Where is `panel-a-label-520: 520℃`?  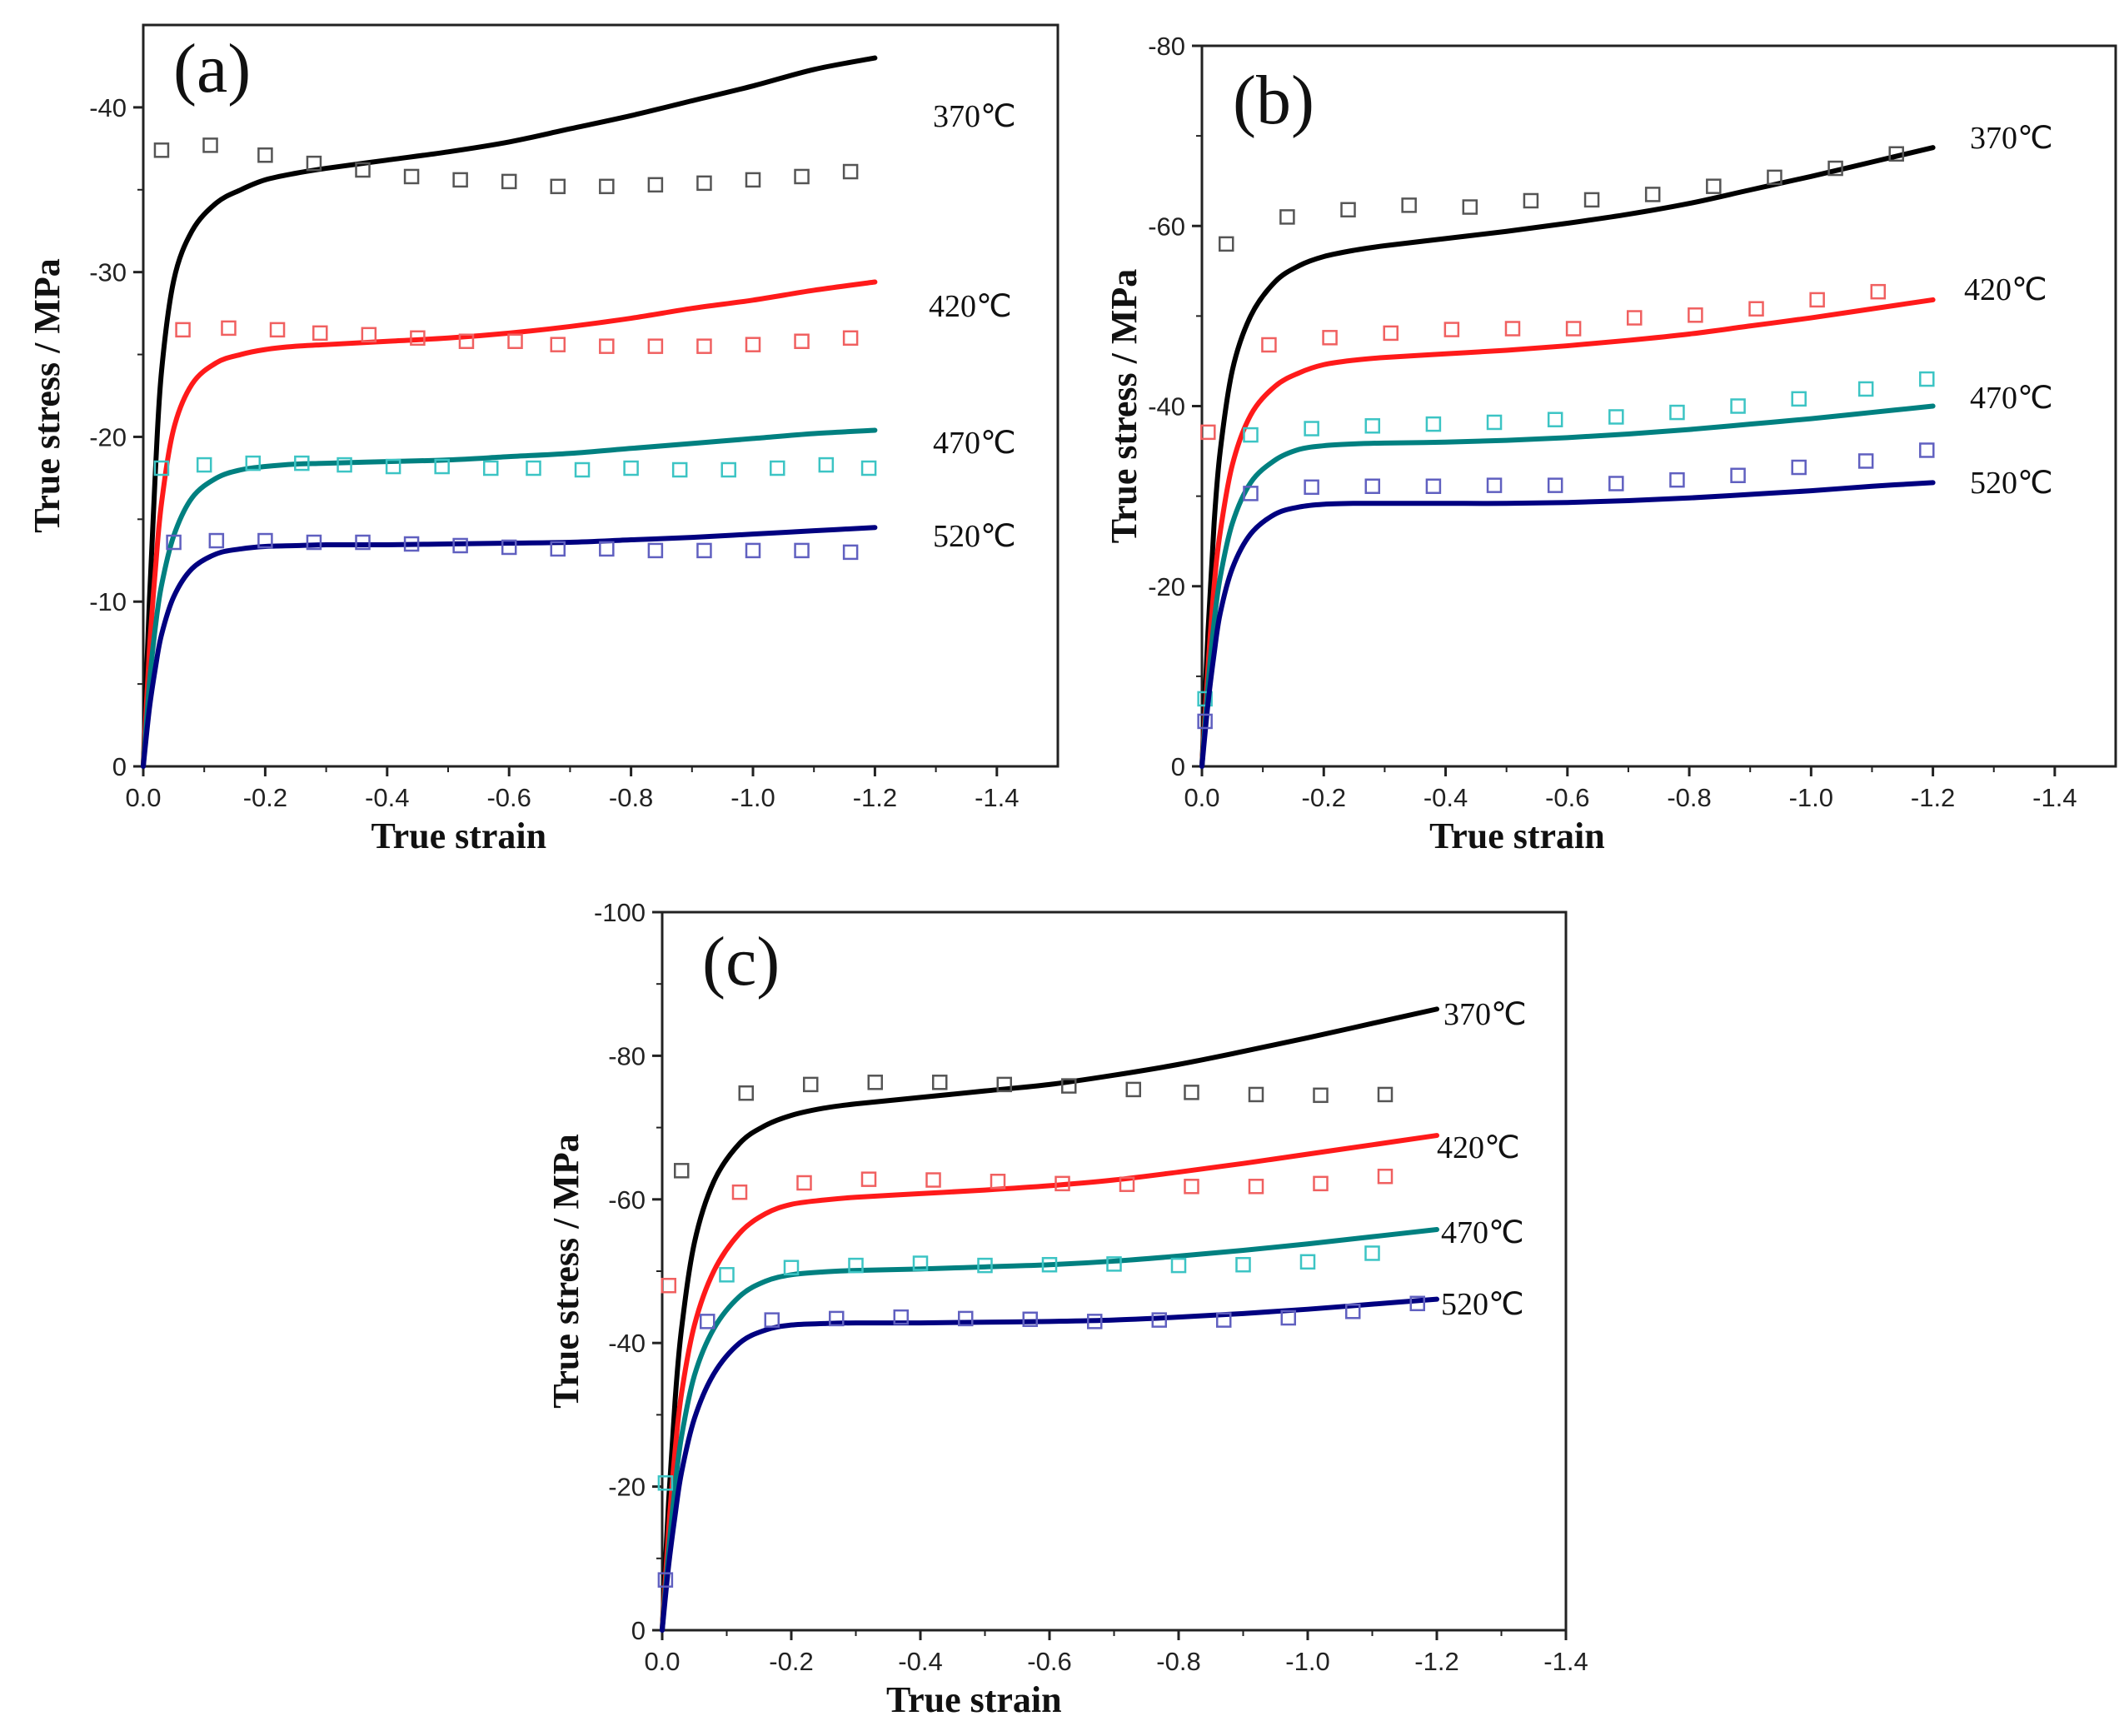
panel-a-label-520: 520℃ is located at coordinates (974, 536).